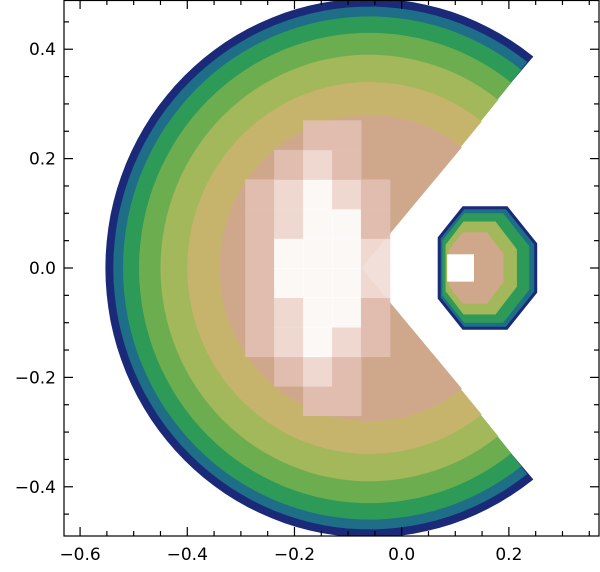 The image size is (600, 572). I want to click on x-tick-label: −0.6, so click(79, 555).